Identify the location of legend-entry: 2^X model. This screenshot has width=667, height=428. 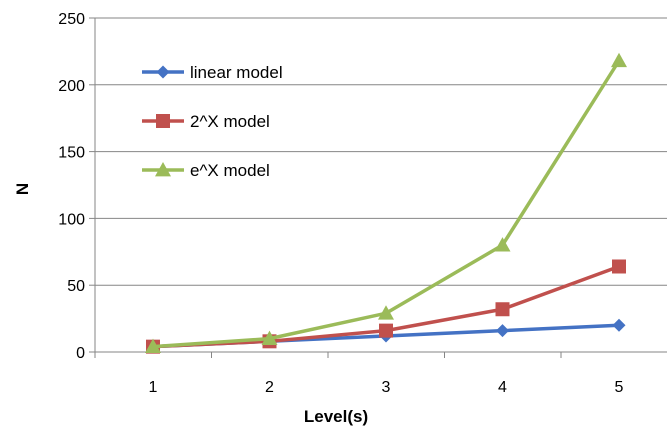
(206, 121).